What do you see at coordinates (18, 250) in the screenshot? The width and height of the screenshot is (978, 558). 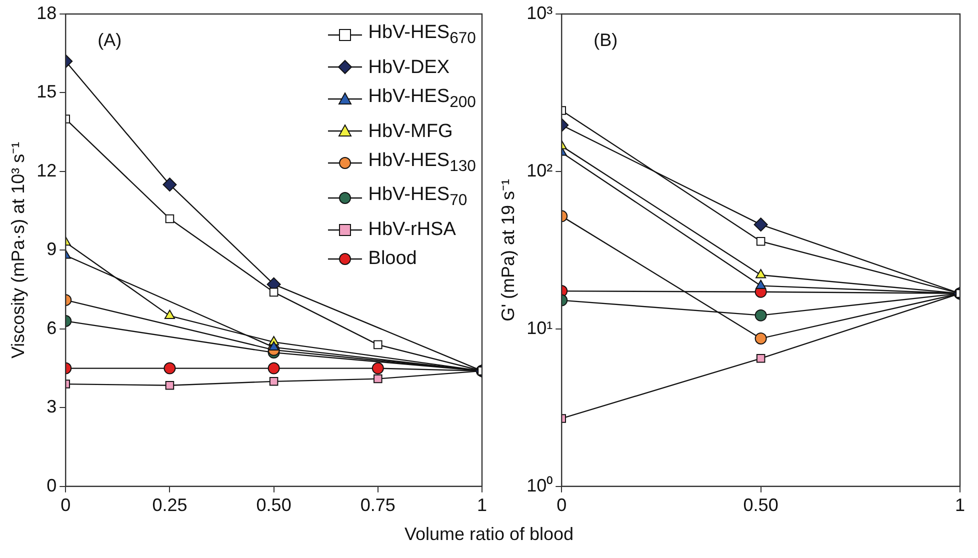 I see `y-axis-title: Viscosity (mPa·s) at 10³ s⁻¹` at bounding box center [18, 250].